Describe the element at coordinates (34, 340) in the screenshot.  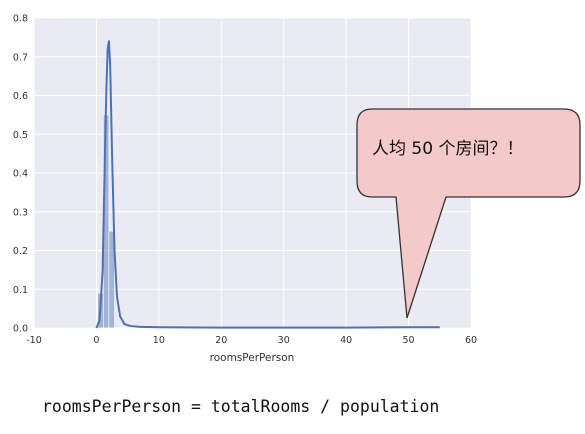
I see `x-tick-label: -10` at that location.